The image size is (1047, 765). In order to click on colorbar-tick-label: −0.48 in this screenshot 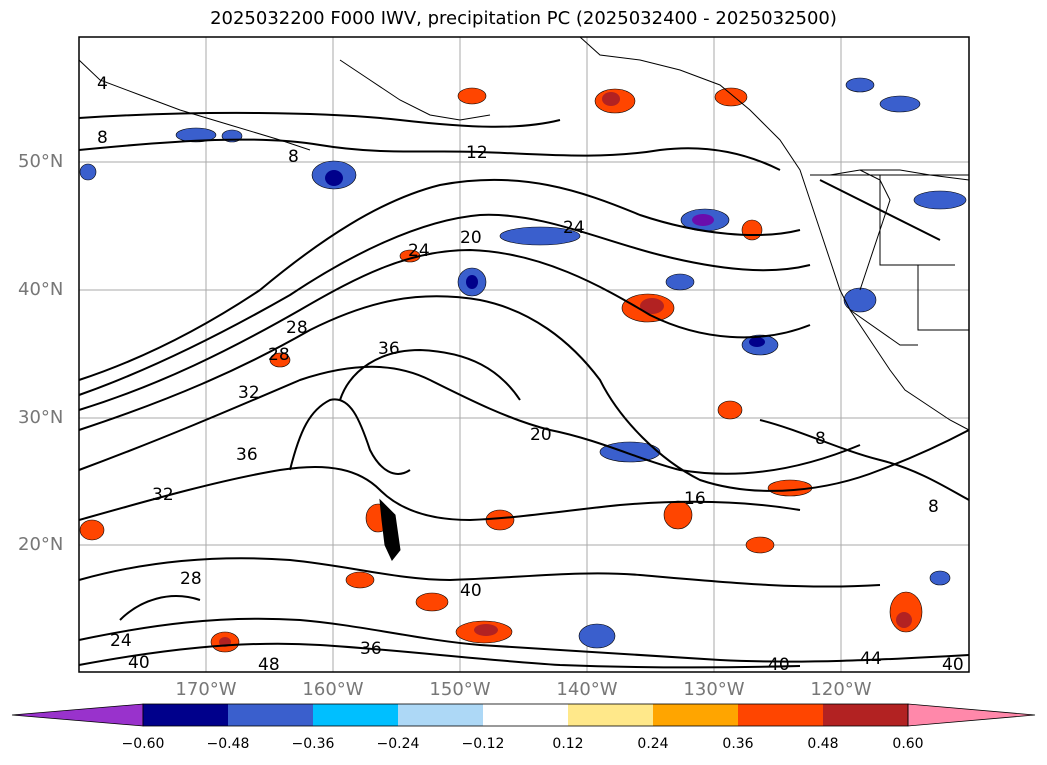, I will do `click(228, 744)`.